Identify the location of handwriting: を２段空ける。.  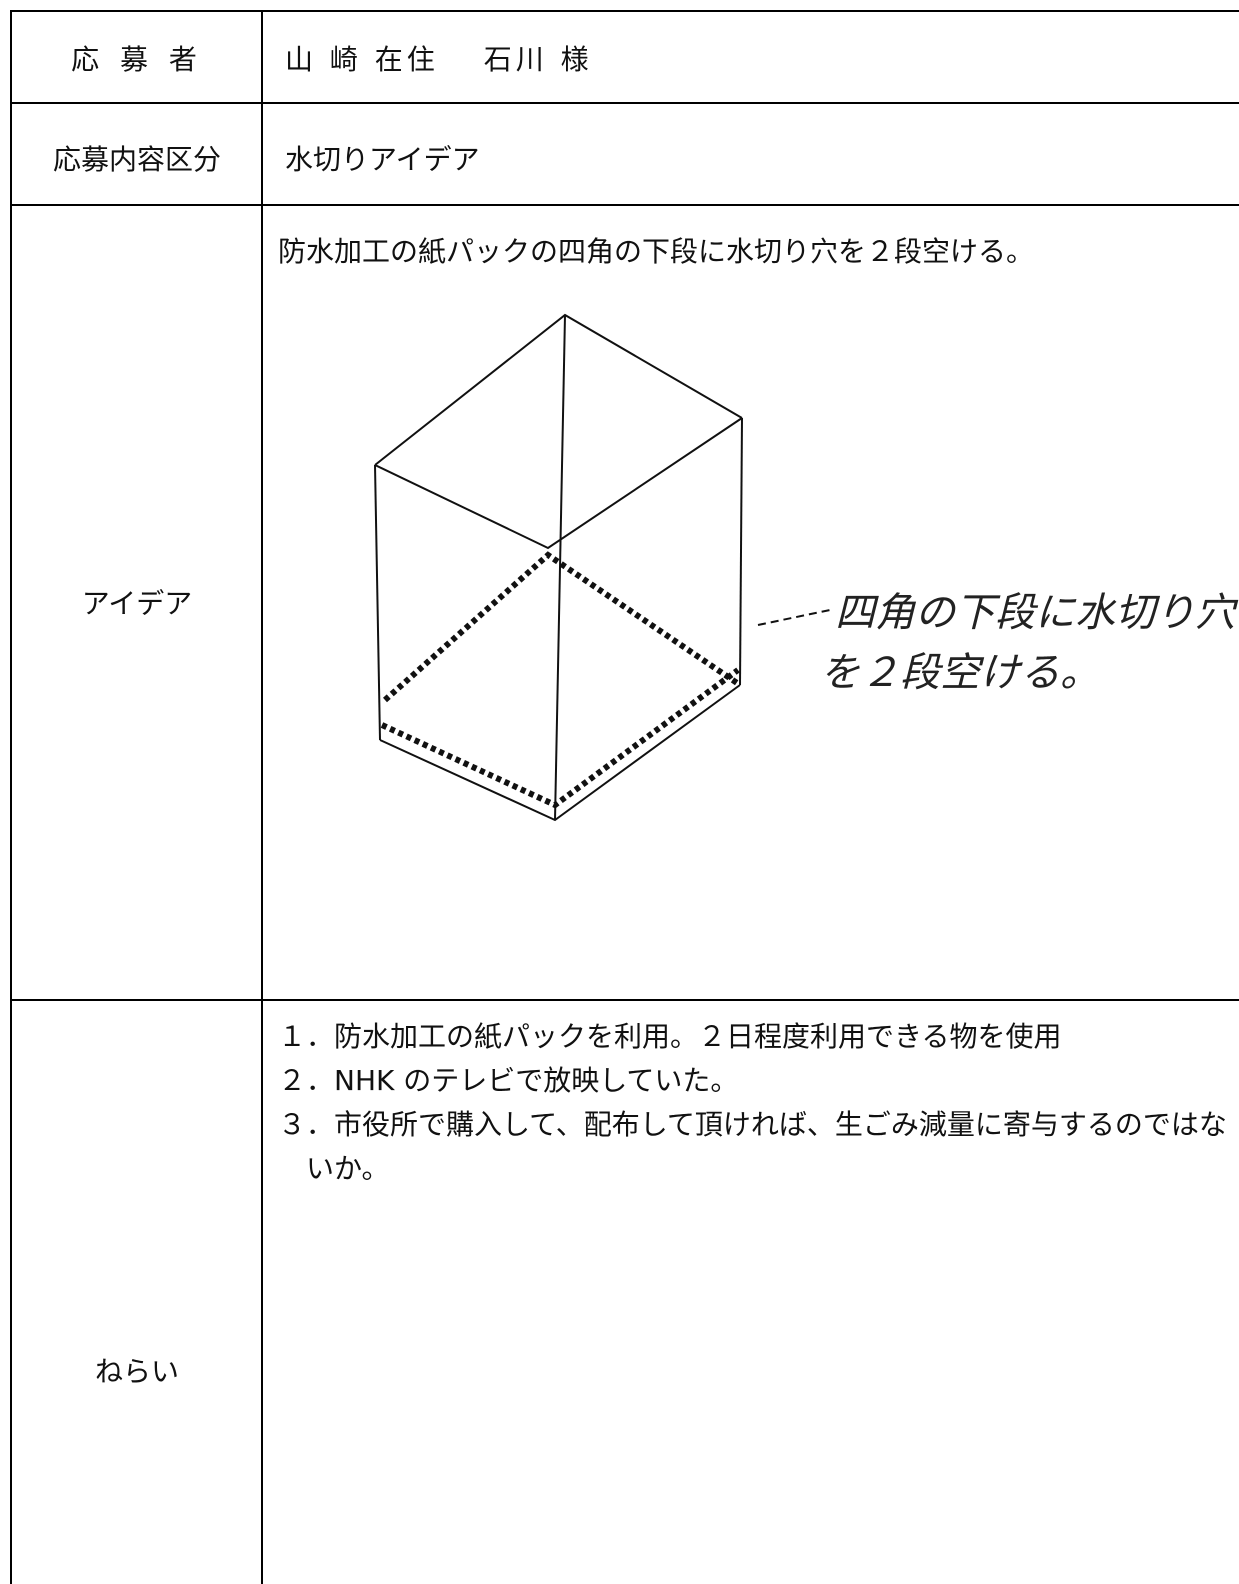
(960, 673).